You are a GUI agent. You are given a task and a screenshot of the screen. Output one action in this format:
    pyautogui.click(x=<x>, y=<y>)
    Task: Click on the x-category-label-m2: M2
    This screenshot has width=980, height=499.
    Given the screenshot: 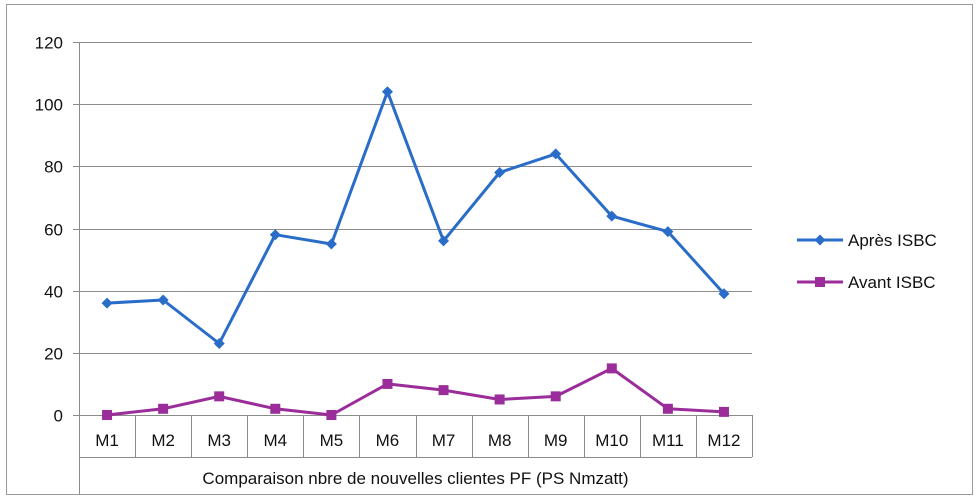 What is the action you would take?
    pyautogui.click(x=163, y=440)
    